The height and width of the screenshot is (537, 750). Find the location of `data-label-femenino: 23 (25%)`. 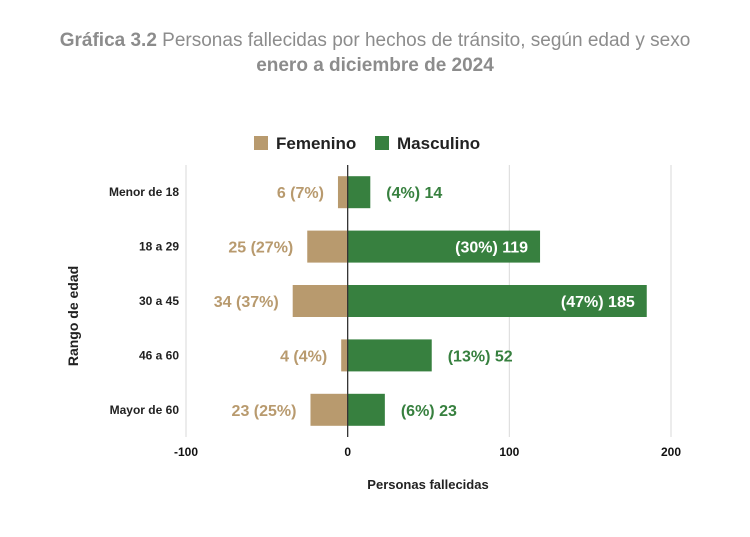

data-label-femenino: 23 (25%) is located at coordinates (264, 411).